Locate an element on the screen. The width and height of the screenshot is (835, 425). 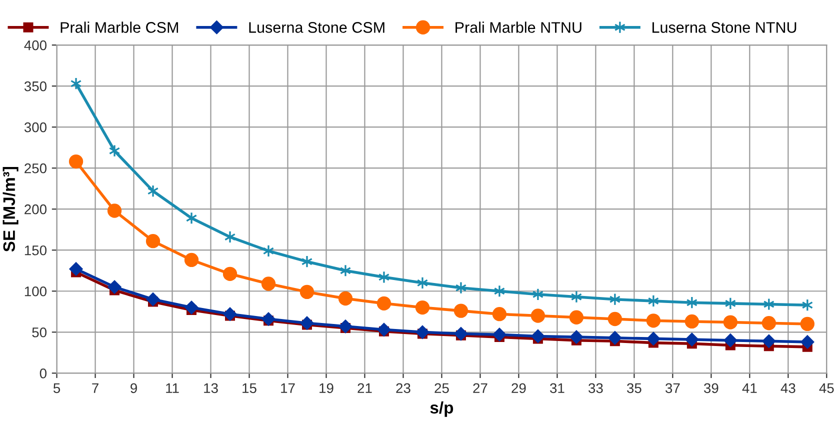
x-tick-label: 31 is located at coordinates (557, 388).